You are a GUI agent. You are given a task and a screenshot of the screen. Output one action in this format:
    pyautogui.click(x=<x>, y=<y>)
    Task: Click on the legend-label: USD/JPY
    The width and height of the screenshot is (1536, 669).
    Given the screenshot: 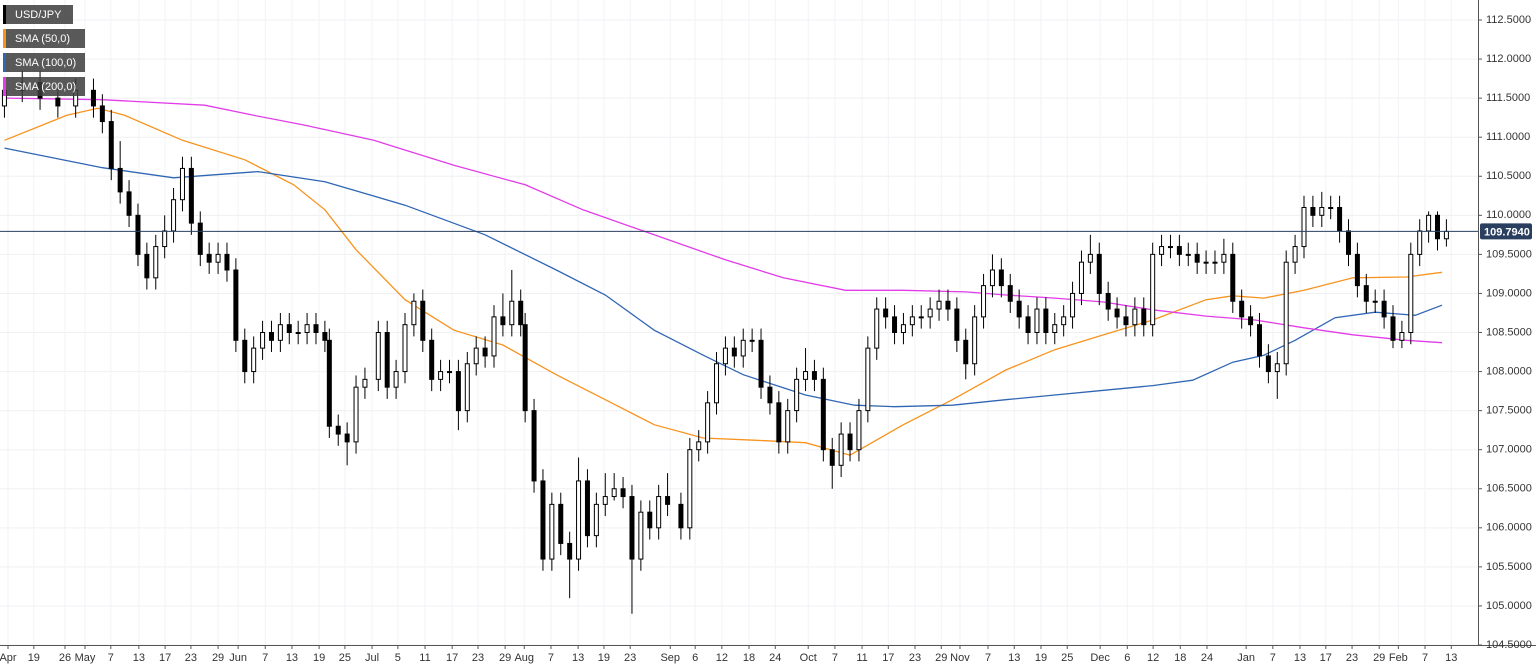 What is the action you would take?
    pyautogui.click(x=38, y=15)
    